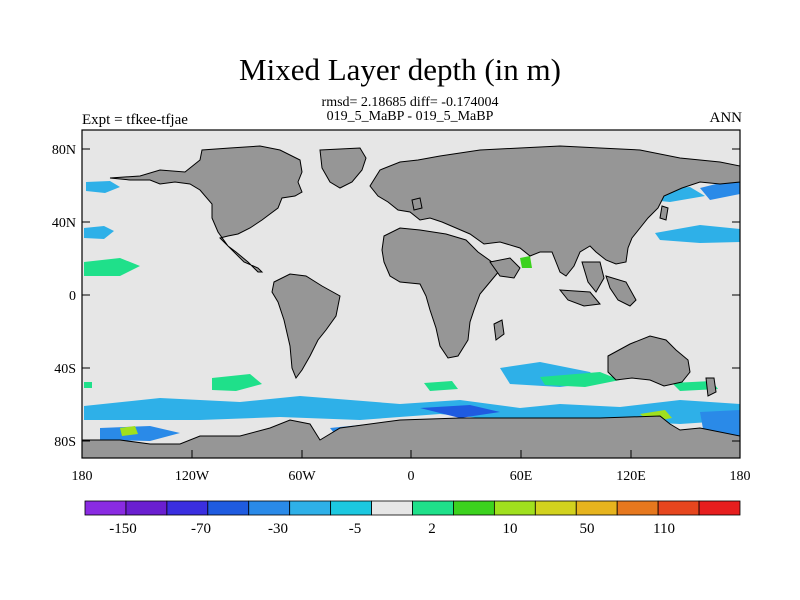 The height and width of the screenshot is (600, 800). What do you see at coordinates (65, 369) in the screenshot?
I see `lat-tick-label: 40S` at bounding box center [65, 369].